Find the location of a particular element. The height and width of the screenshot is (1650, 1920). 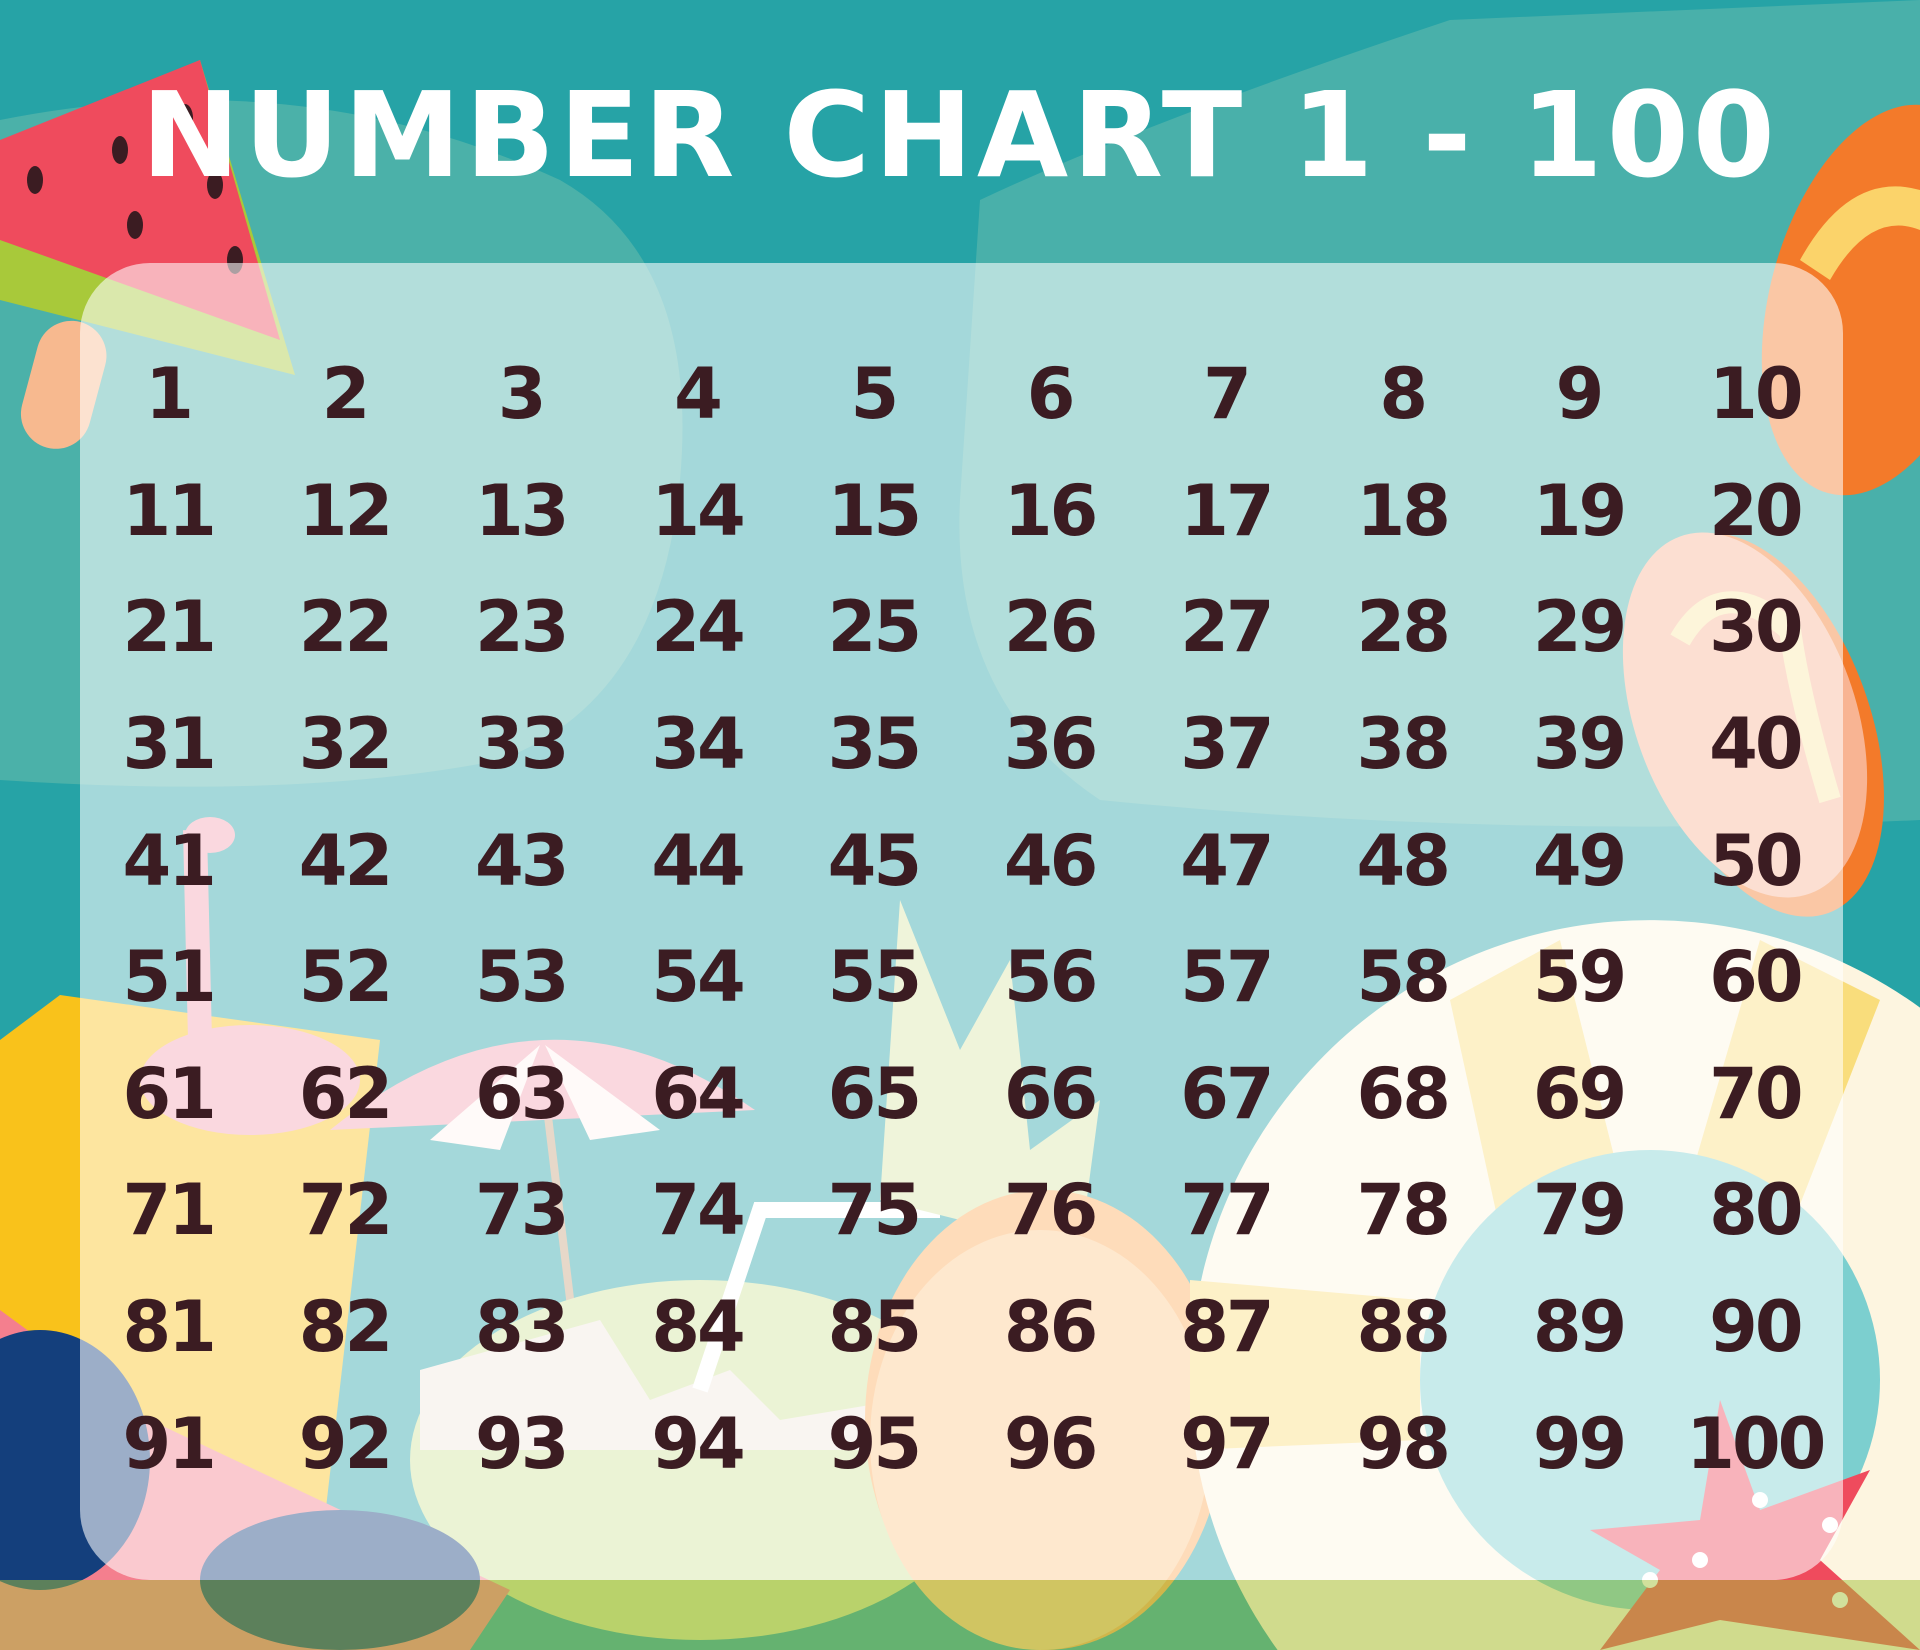

number-cell: 30 is located at coordinates (1756, 627).